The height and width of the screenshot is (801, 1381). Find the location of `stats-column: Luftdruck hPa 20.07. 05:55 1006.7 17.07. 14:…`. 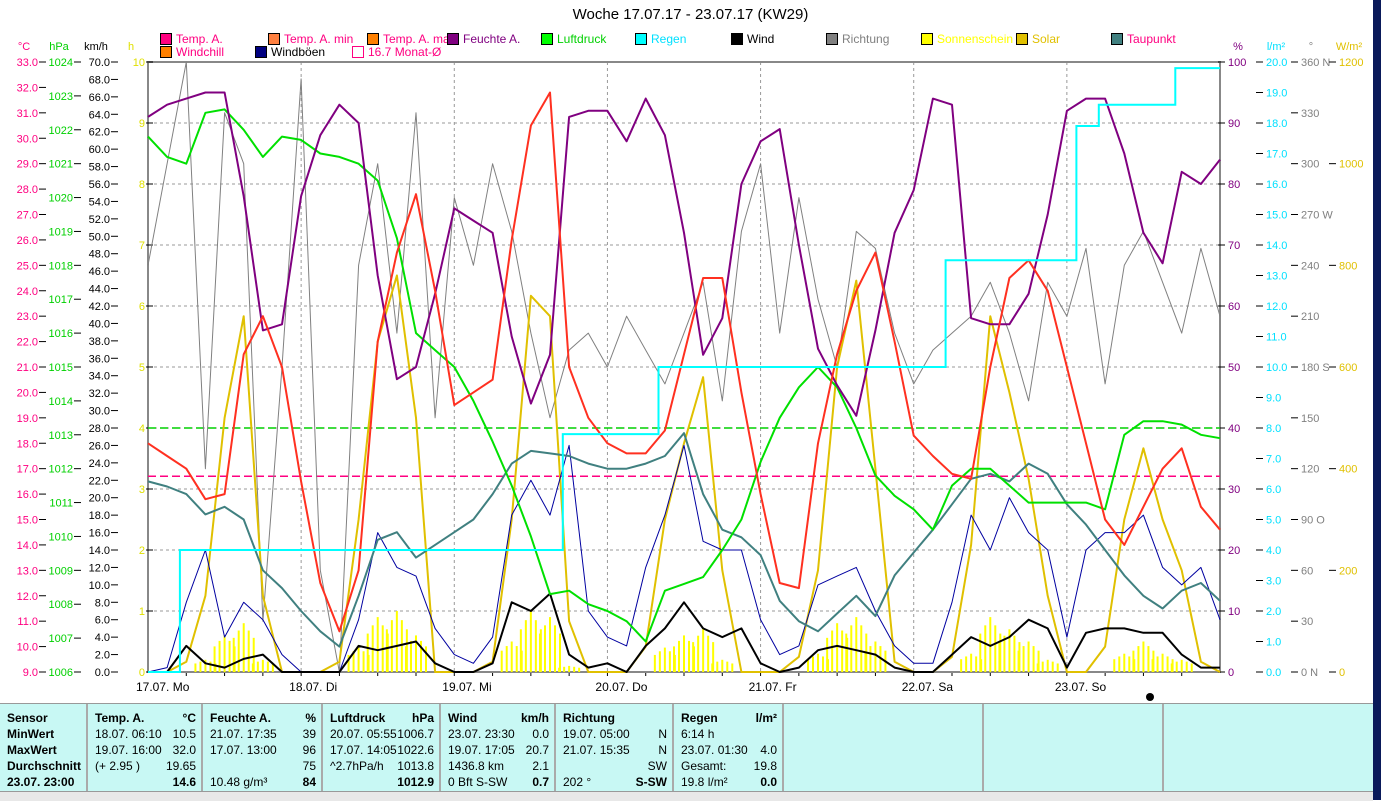

stats-column: Luftdruck hPa 20.07. 05:55 1006.7 17.07. 14:… is located at coordinates (382, 748).